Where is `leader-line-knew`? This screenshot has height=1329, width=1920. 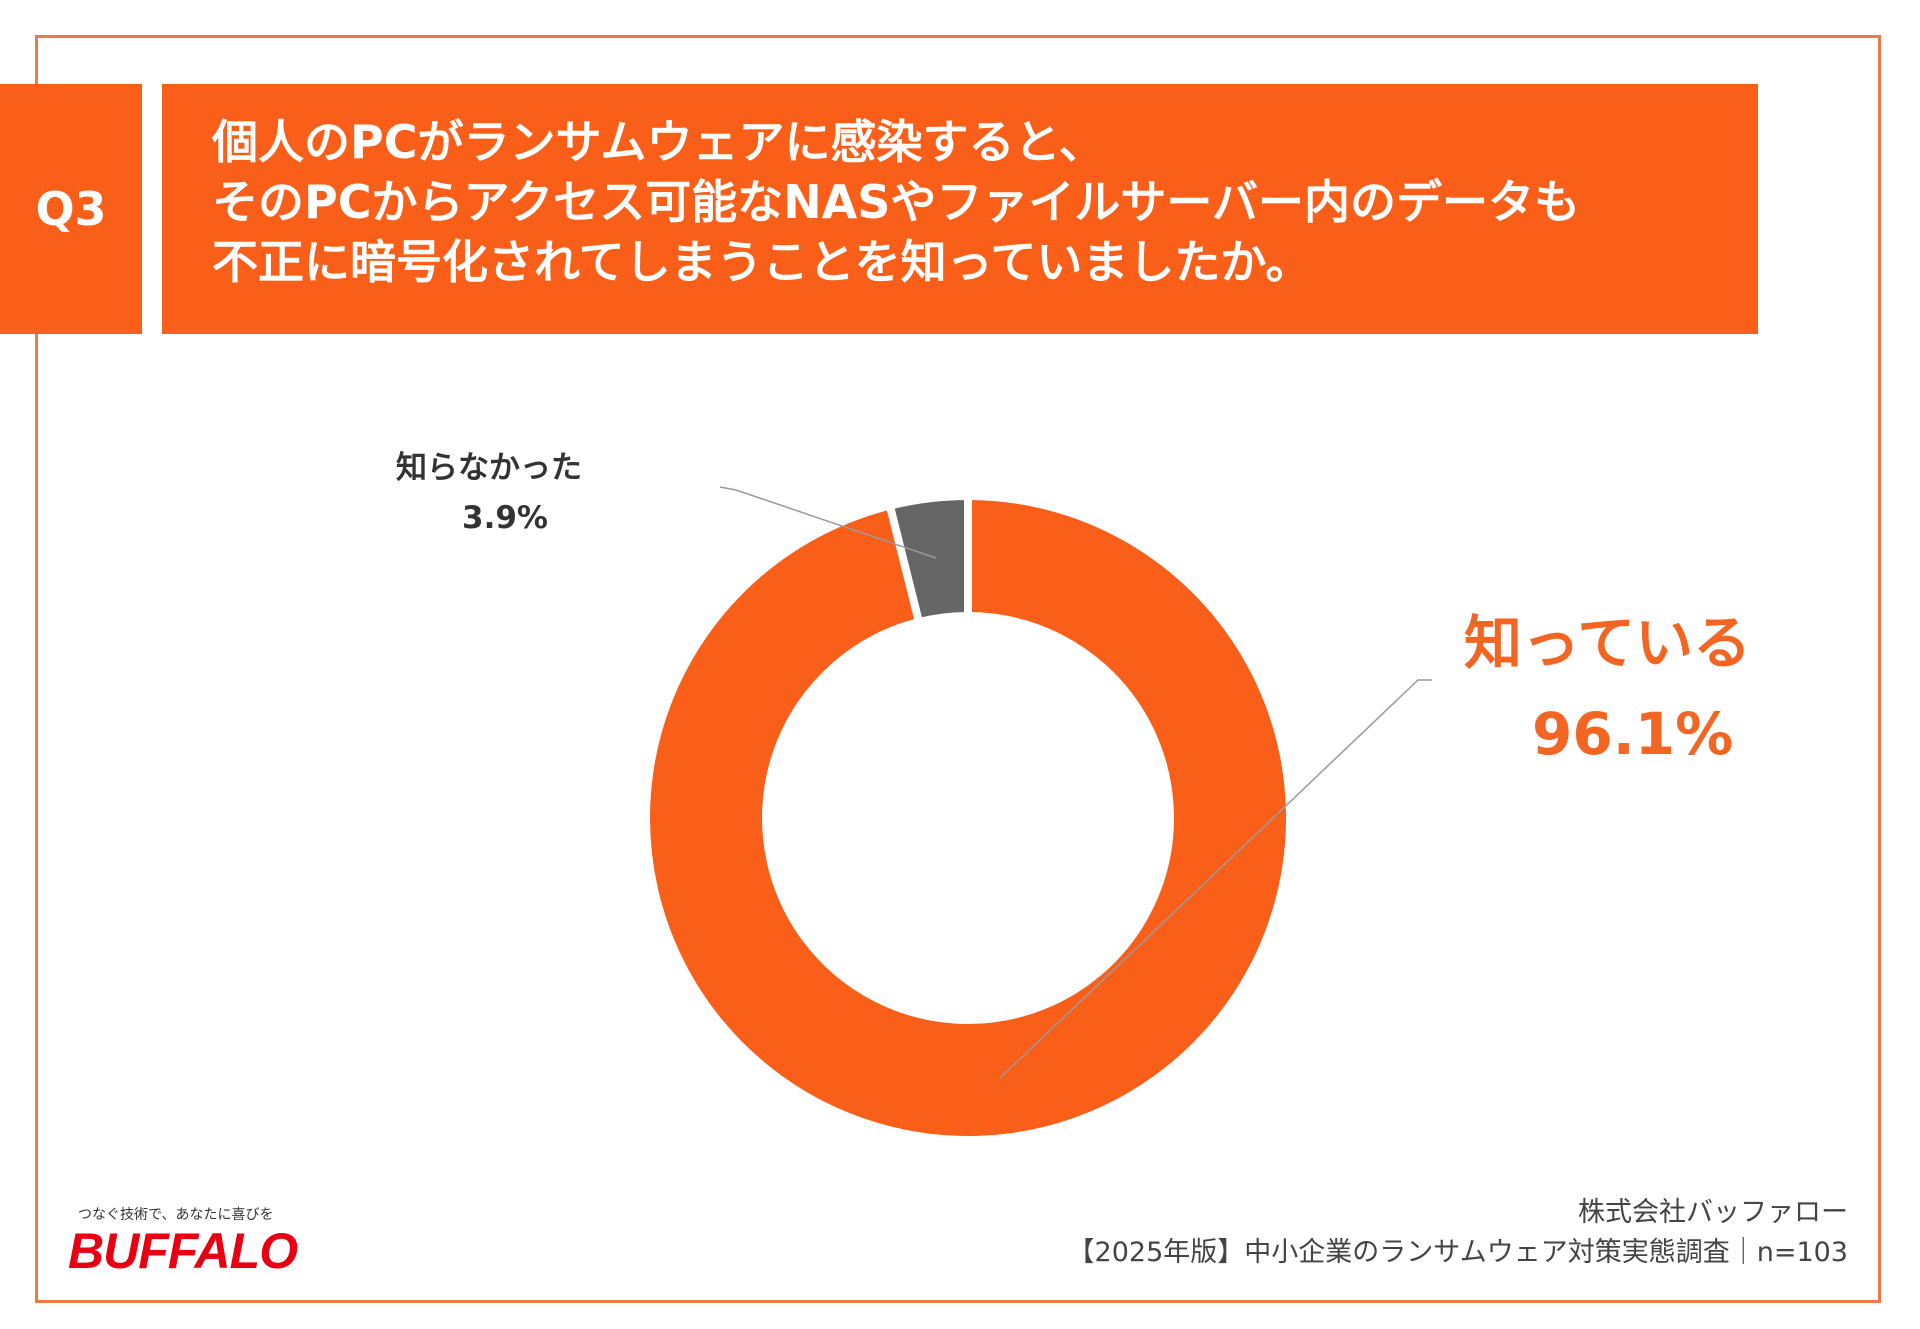 leader-line-knew is located at coordinates (1215, 879).